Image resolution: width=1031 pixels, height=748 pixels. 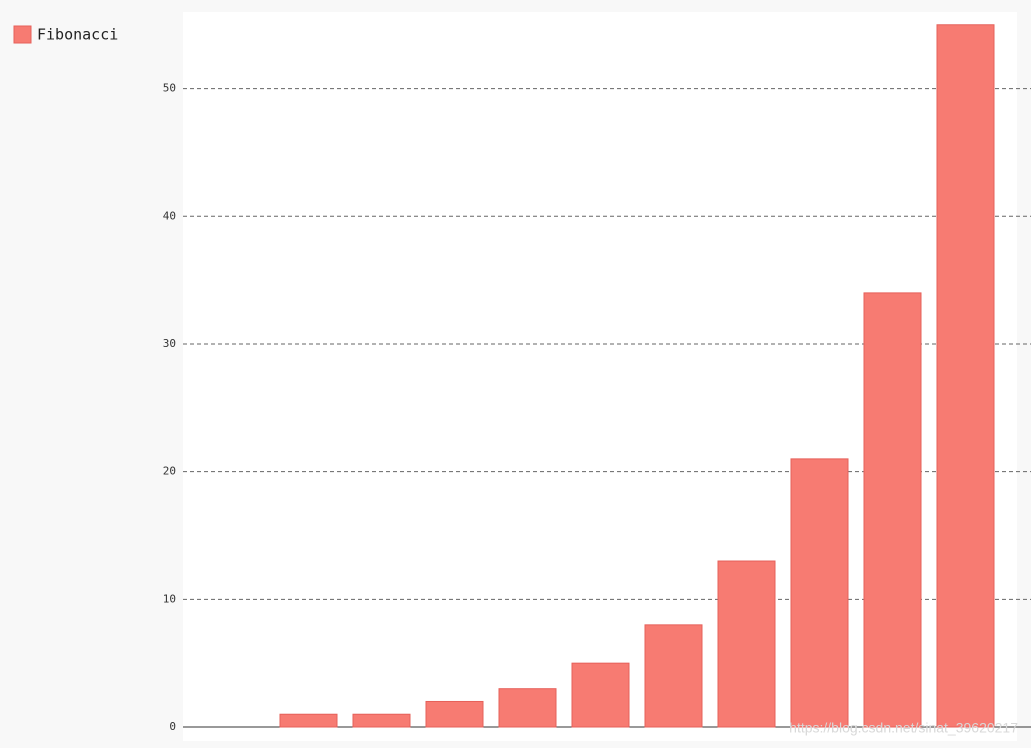 What do you see at coordinates (169, 88) in the screenshot?
I see `y-tick-label: 50` at bounding box center [169, 88].